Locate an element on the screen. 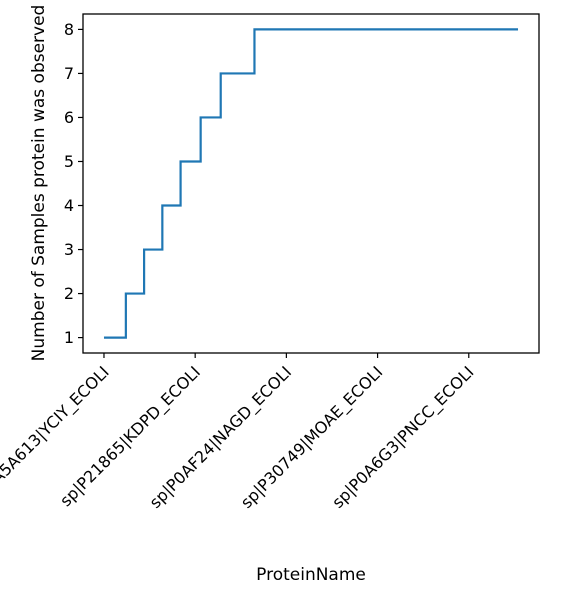 The width and height of the screenshot is (577, 598). y-tick-label: 6 is located at coordinates (69, 117).